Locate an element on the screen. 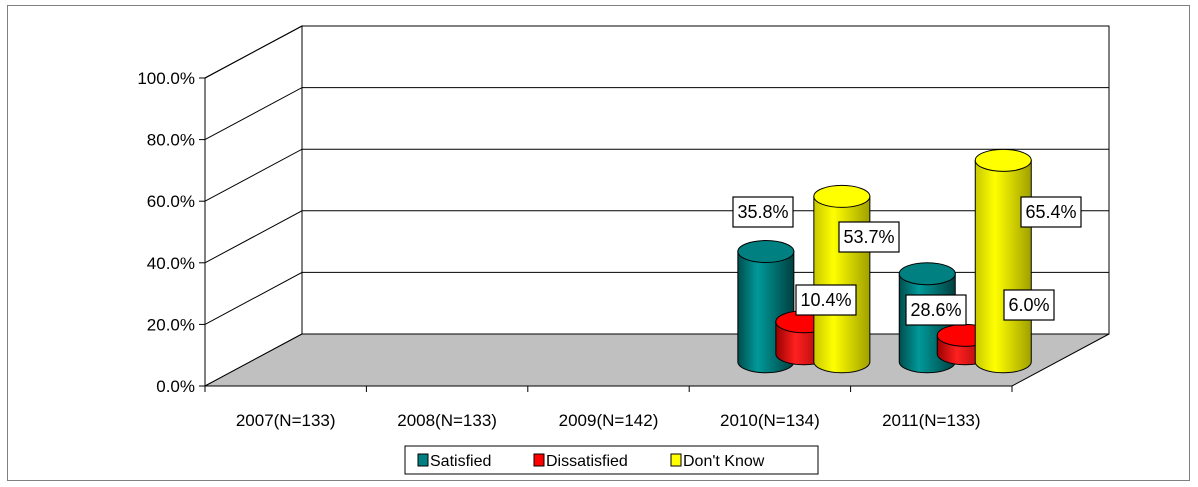 The width and height of the screenshot is (1198, 487). y-tick-label: 0.0% is located at coordinates (175, 386).